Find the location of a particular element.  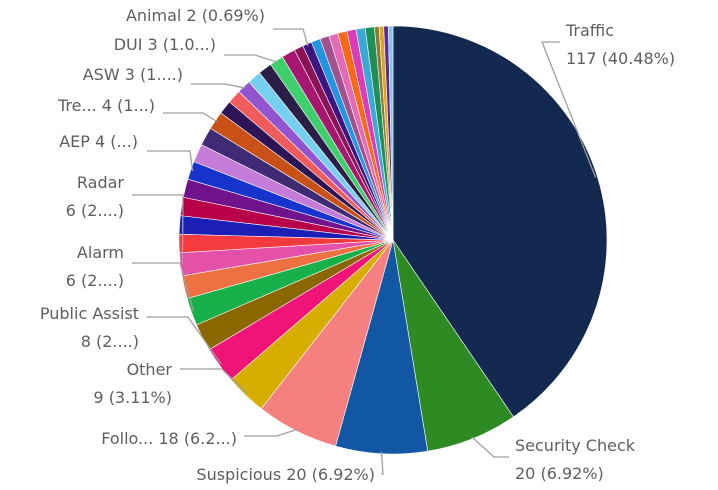

data-label-line: Follo... 18 (6.2...) is located at coordinates (169, 438).